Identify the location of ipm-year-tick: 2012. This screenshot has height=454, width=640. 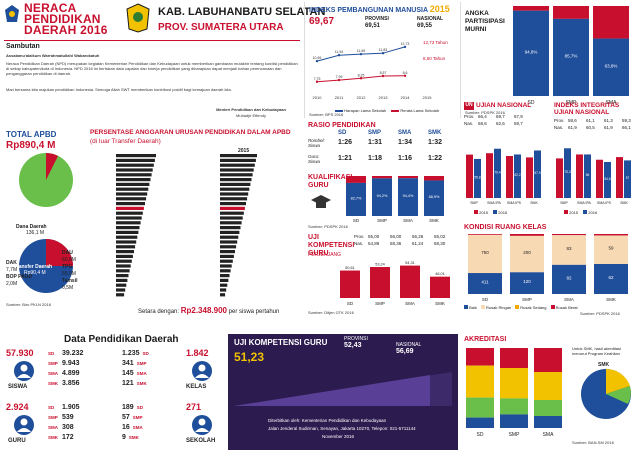
(362, 97).